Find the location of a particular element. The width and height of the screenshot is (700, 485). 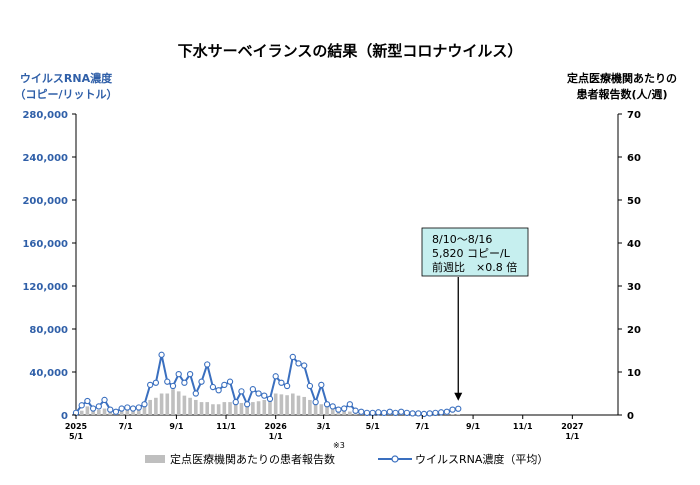

legend-line-label: ウイルスRNA濃度（平均） is located at coordinates (481, 459).